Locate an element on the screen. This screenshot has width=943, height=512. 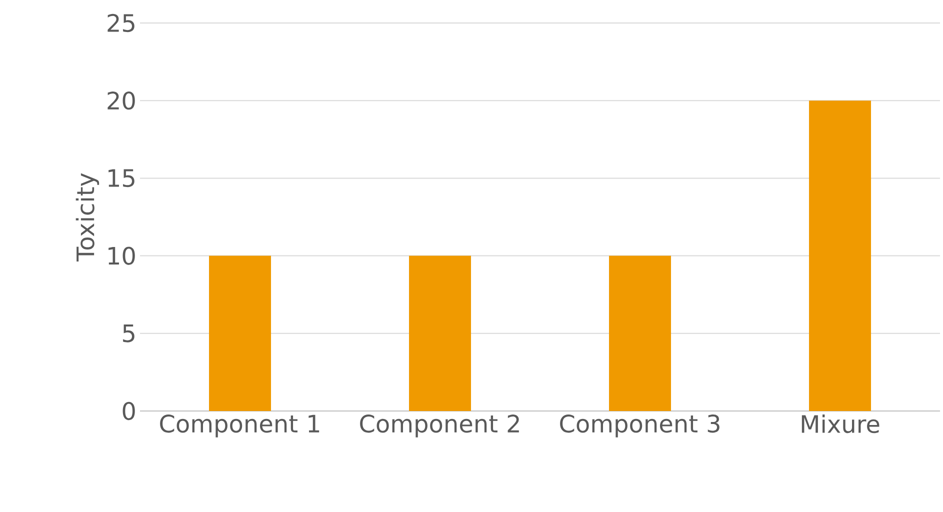
y-tick-label: 25 is located at coordinates (121, 23).